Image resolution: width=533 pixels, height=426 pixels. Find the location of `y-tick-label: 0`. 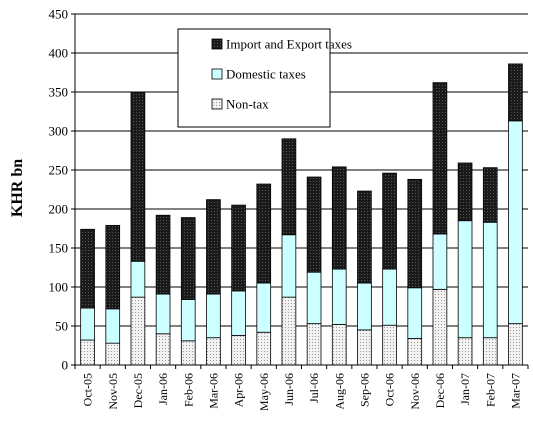

y-tick-label: 0 is located at coordinates (65, 365).